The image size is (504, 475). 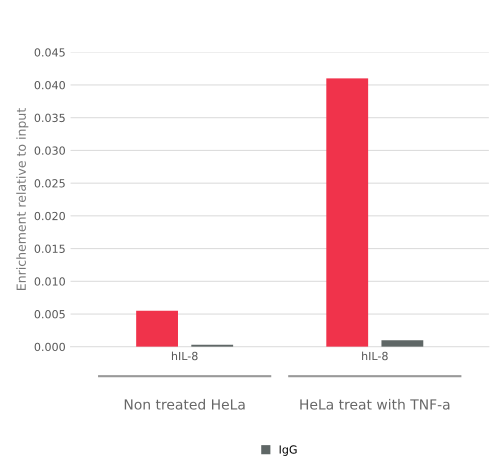 What do you see at coordinates (49, 118) in the screenshot?
I see `y-tick-label: 0.035` at bounding box center [49, 118].